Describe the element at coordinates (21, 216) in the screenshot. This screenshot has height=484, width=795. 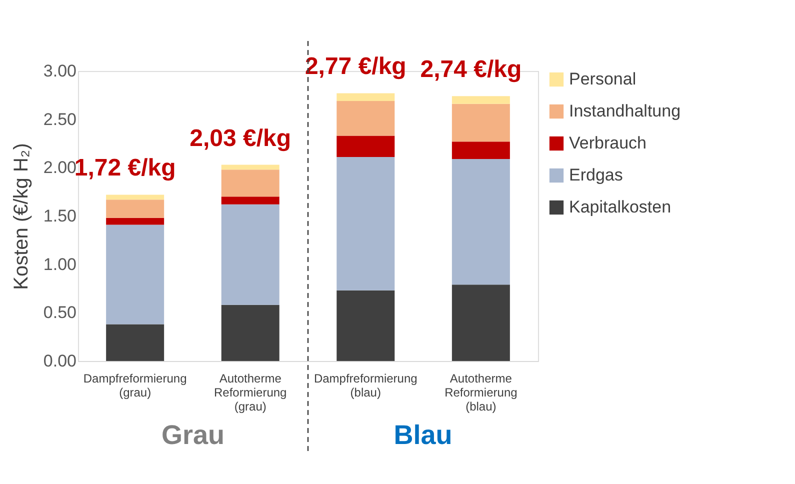
I see `y-axis-title: Kosten (€/kg H₂)` at that location.